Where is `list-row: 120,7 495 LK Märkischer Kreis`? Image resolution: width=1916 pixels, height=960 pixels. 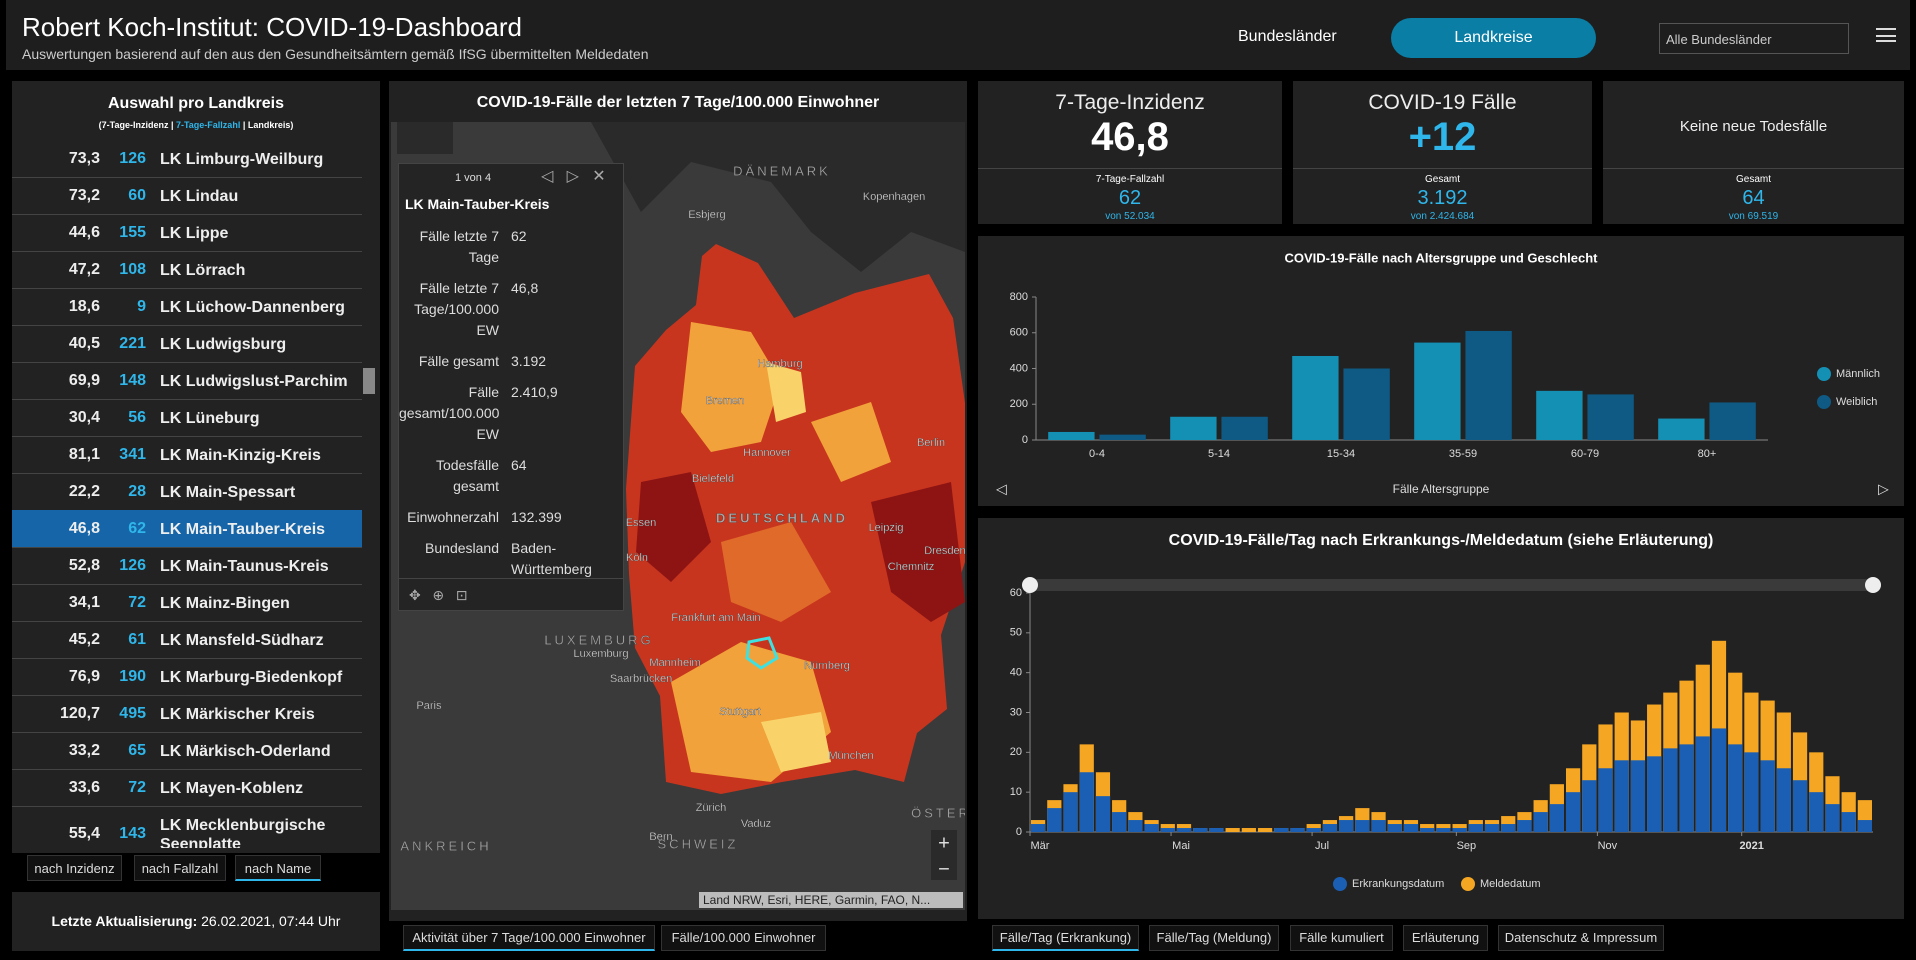
list-row: 120,7 495 LK Märkischer Kreis is located at coordinates (187, 714).